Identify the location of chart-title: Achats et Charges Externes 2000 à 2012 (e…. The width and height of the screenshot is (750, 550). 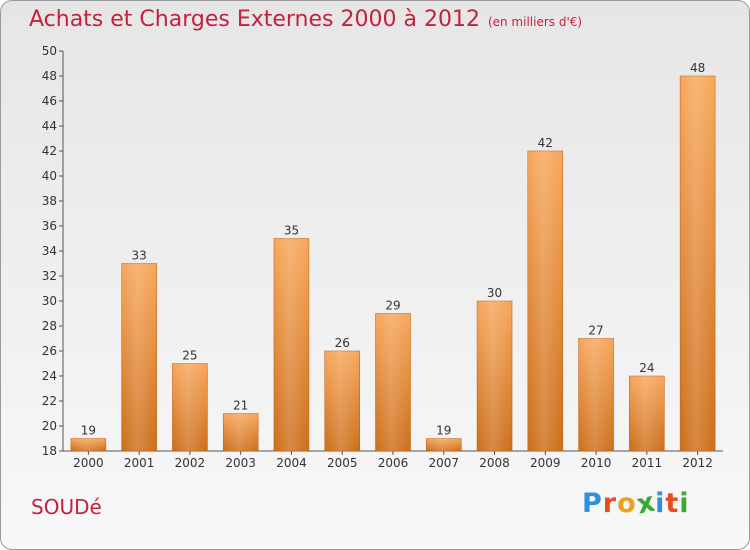
(305, 19).